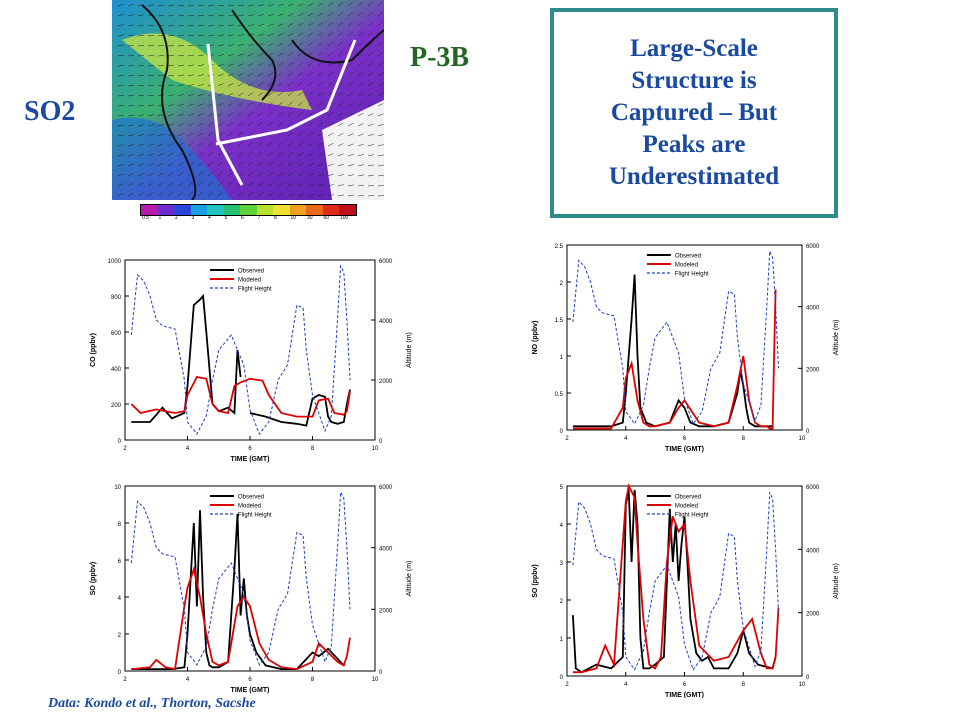 Image resolution: width=960 pixels, height=720 pixels. I want to click on colorbar-tick-label: 10, so click(293, 218).